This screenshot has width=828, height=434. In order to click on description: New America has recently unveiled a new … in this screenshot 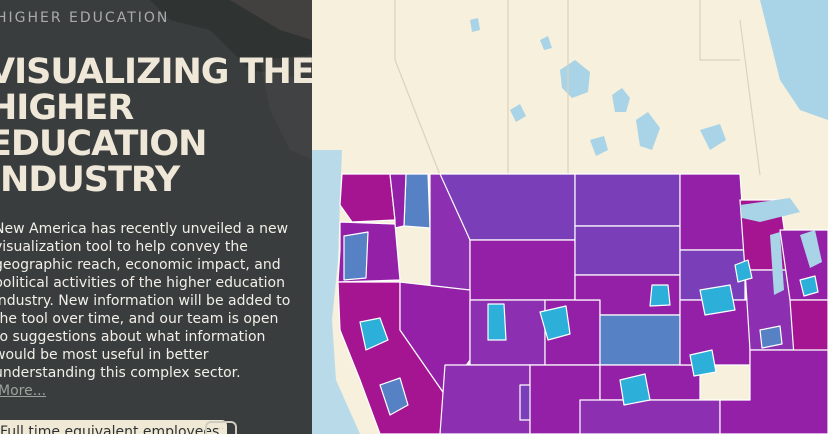, I will do `click(147, 310)`.